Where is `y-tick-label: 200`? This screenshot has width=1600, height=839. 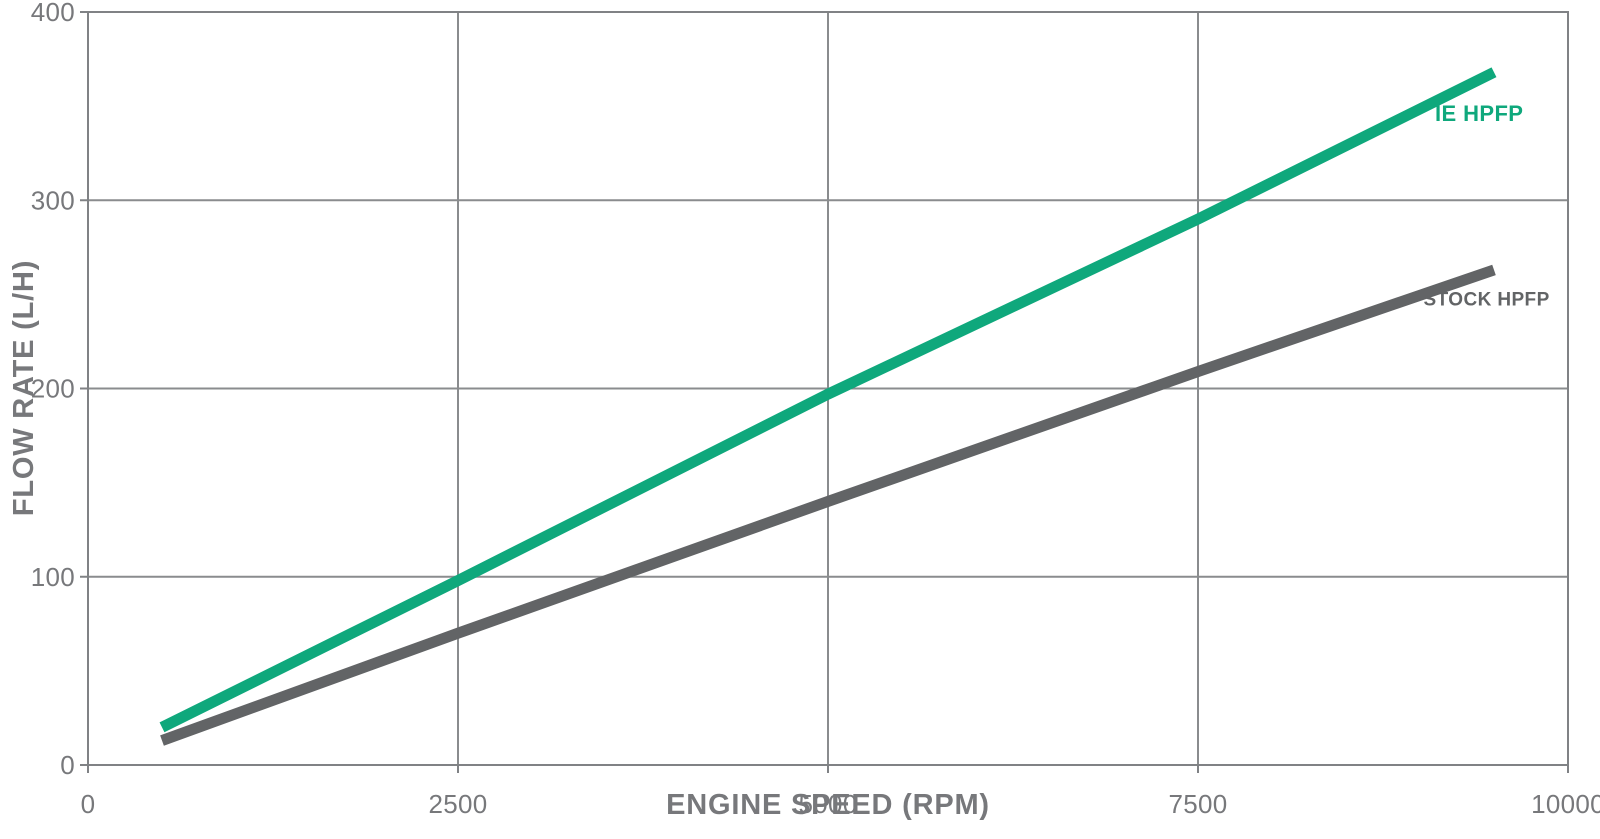
y-tick-label: 200 is located at coordinates (53, 389).